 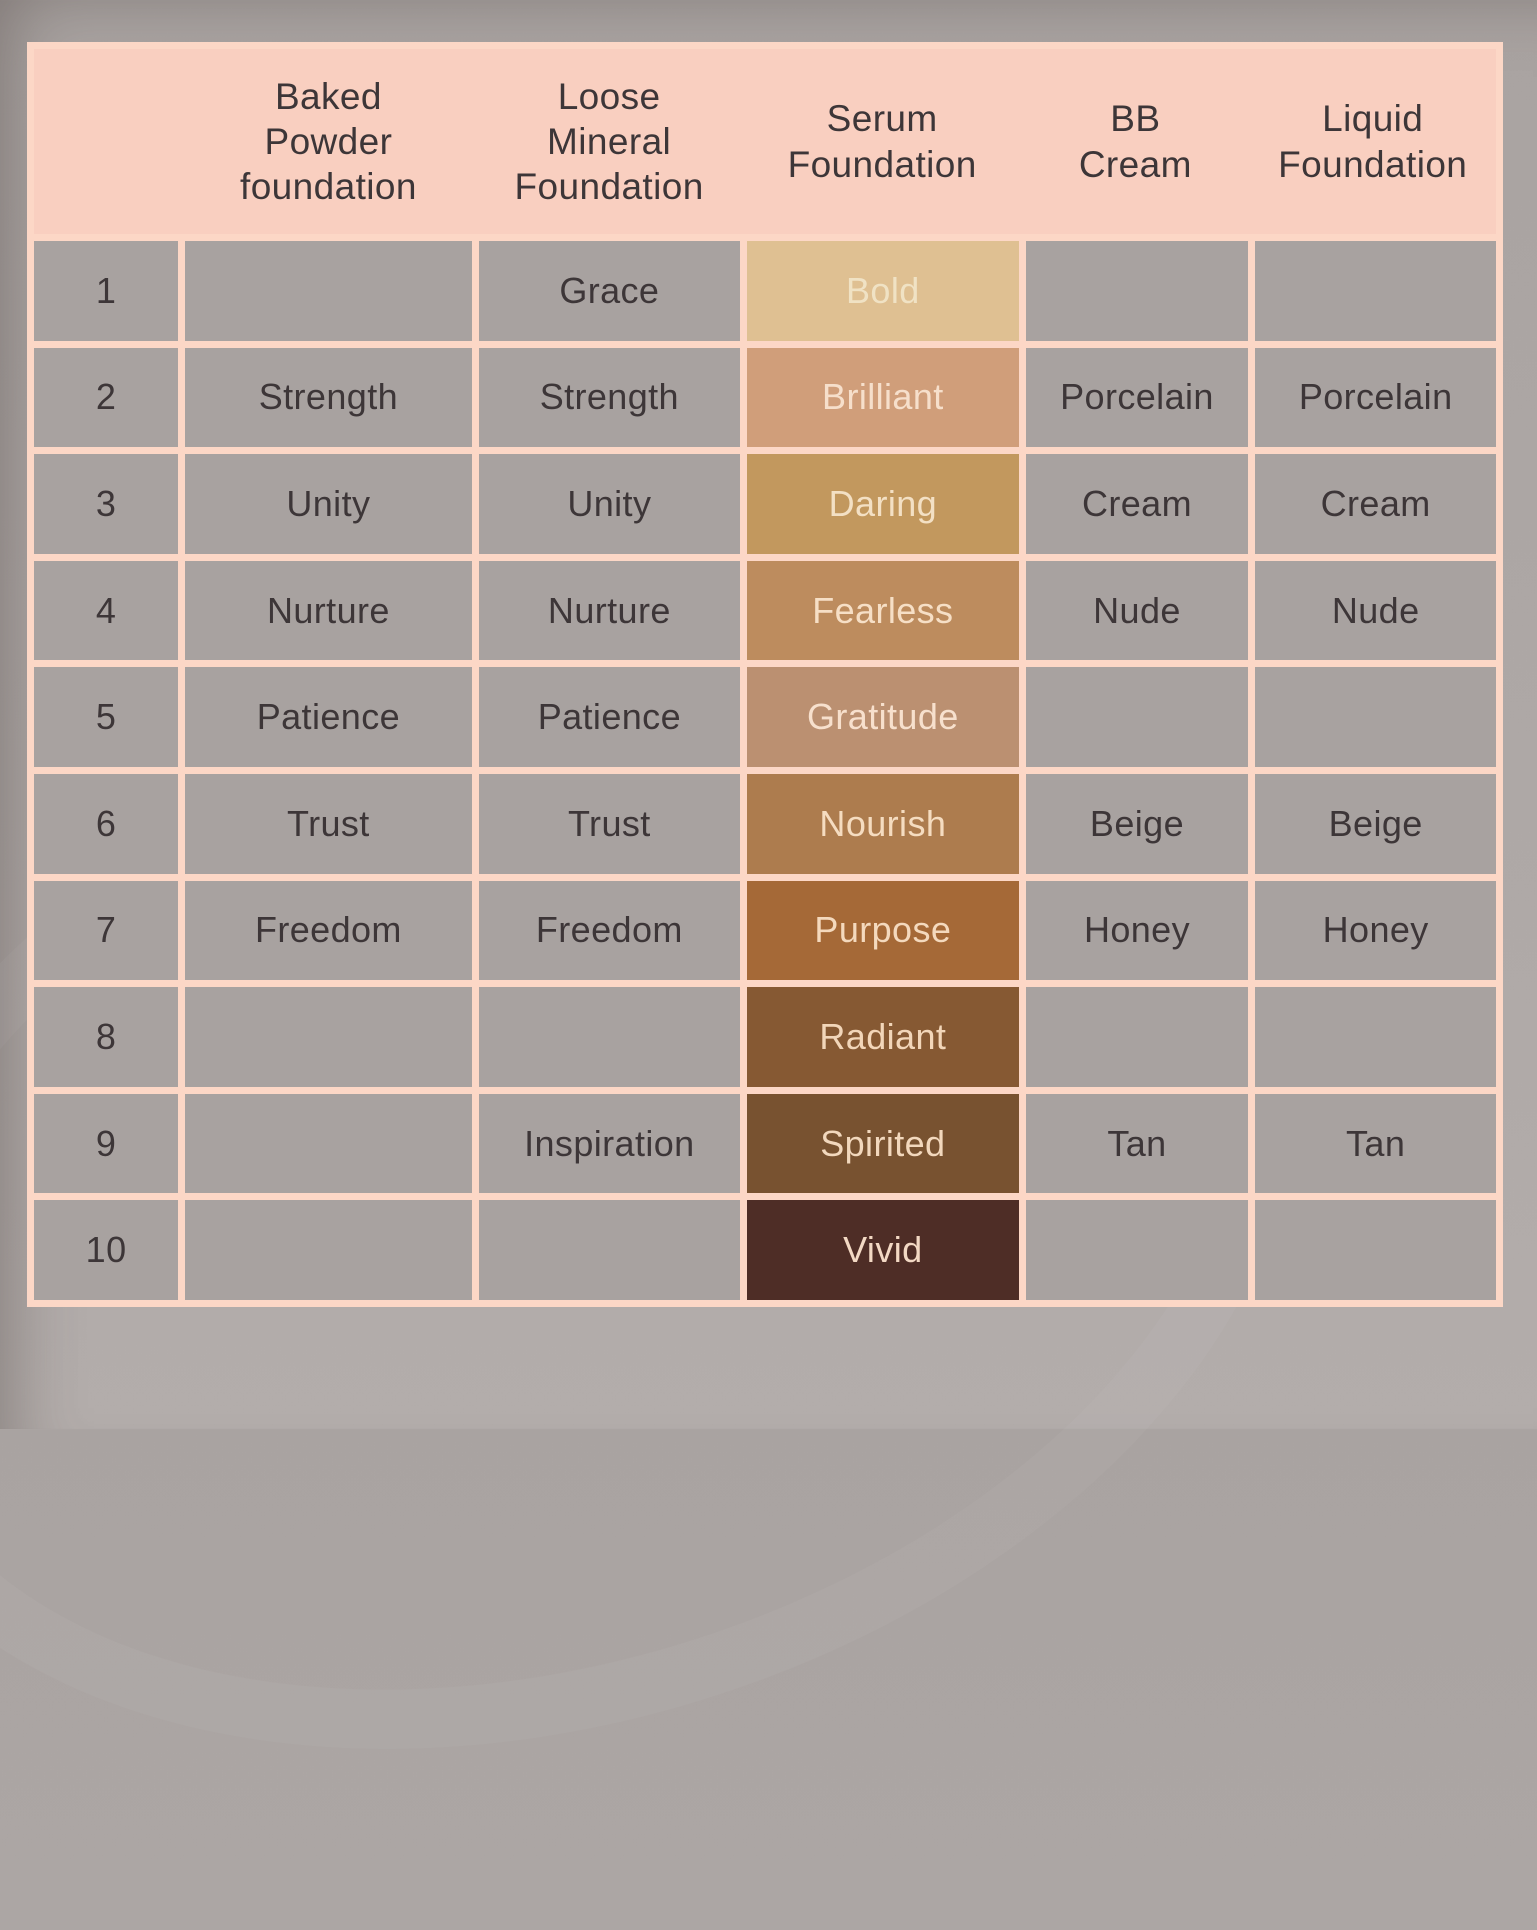 I want to click on serum-swatch: Brilliant, so click(x=883, y=397).